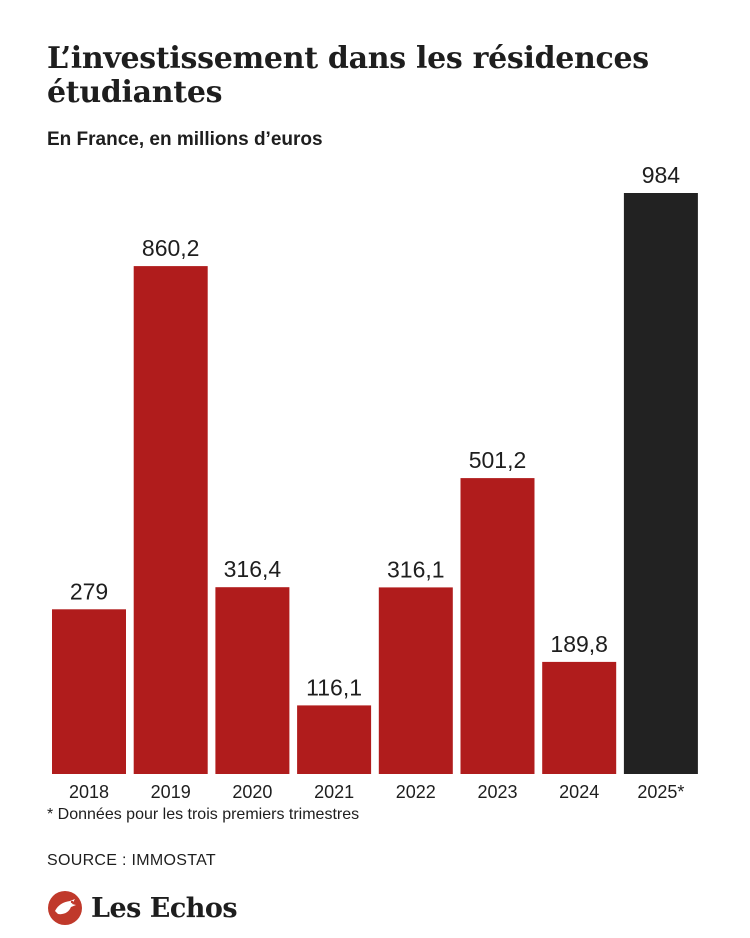 The image size is (750, 938). I want to click on bar-2024, so click(579, 717).